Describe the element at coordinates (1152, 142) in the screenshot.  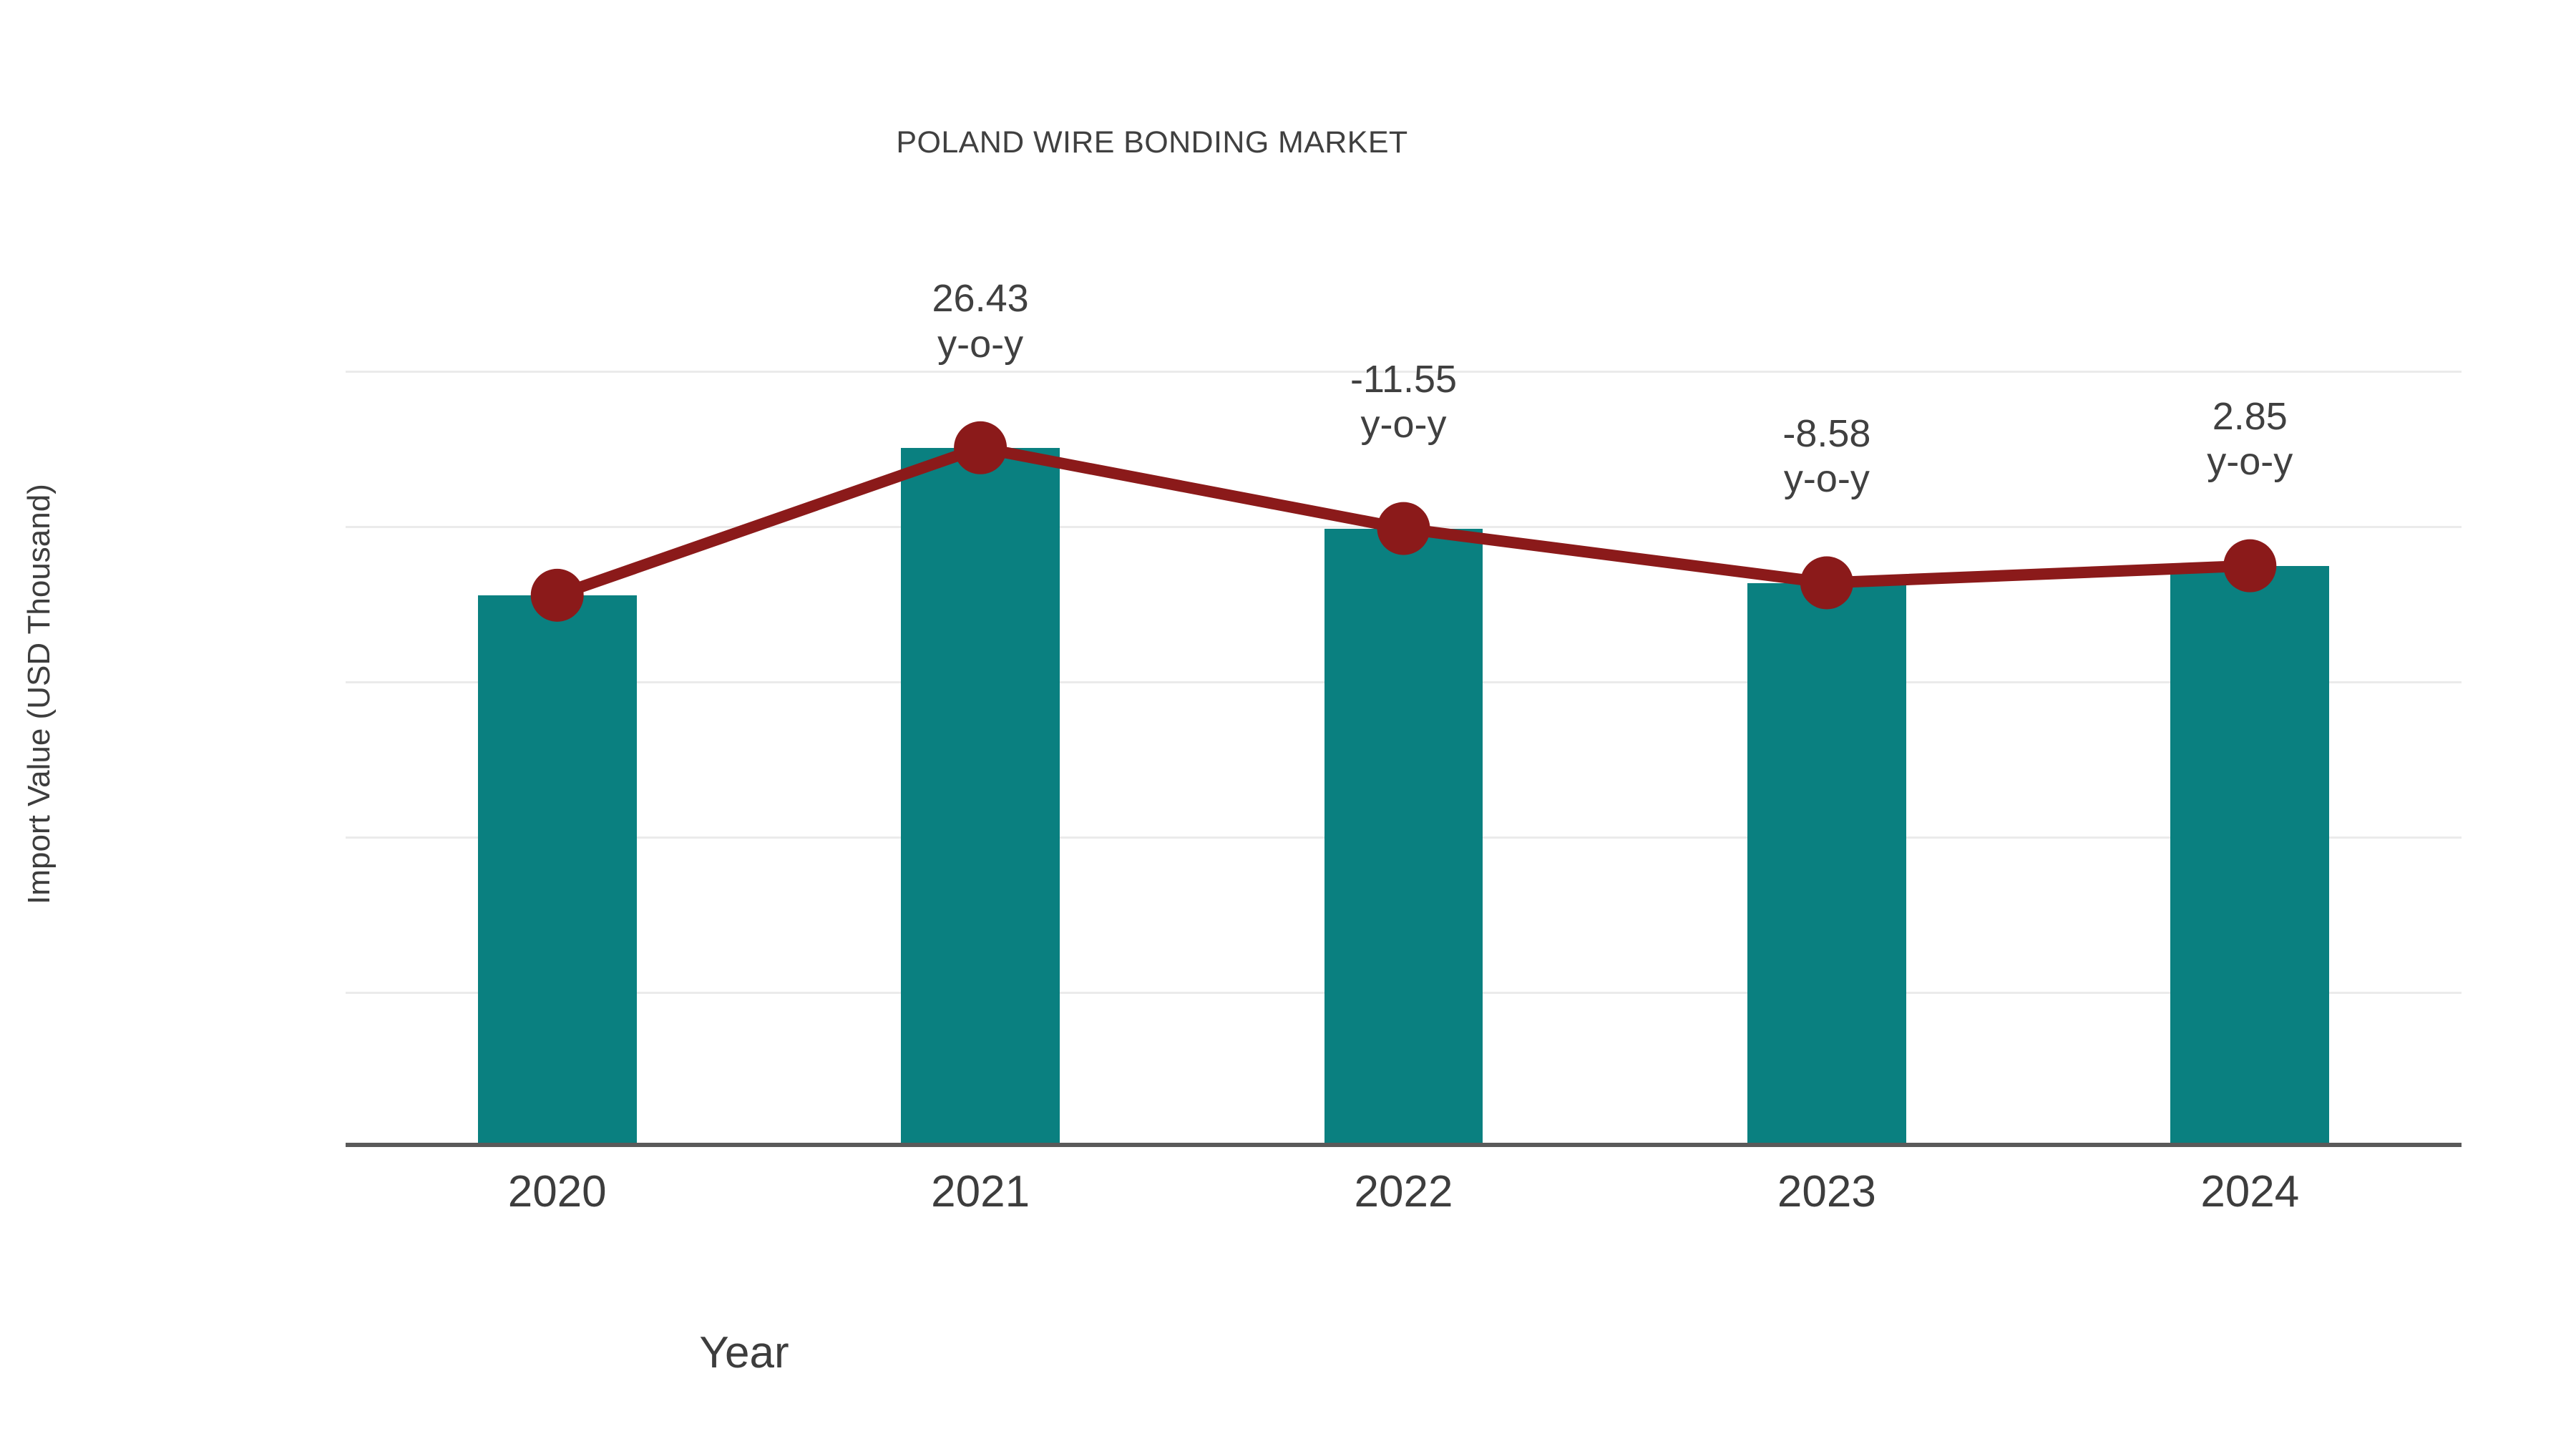
I see `chart-title: POLAND WIRE BONDING MARKET` at that location.